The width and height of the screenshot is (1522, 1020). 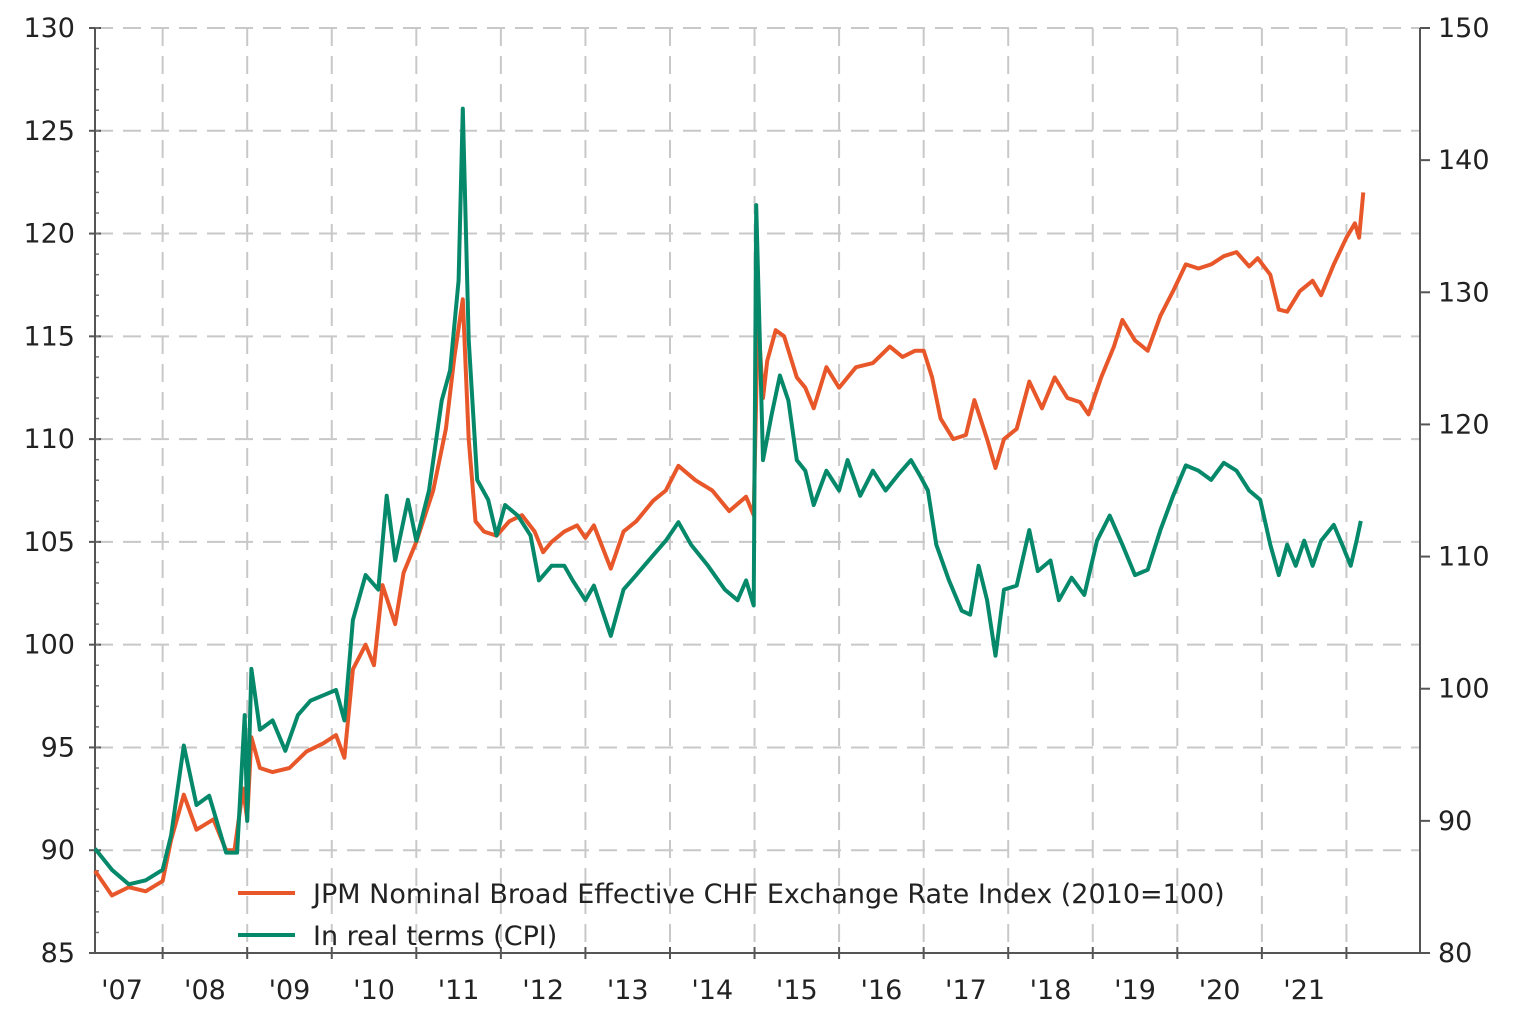 What do you see at coordinates (290, 990) in the screenshot?
I see `x-tick-label: '09` at bounding box center [290, 990].